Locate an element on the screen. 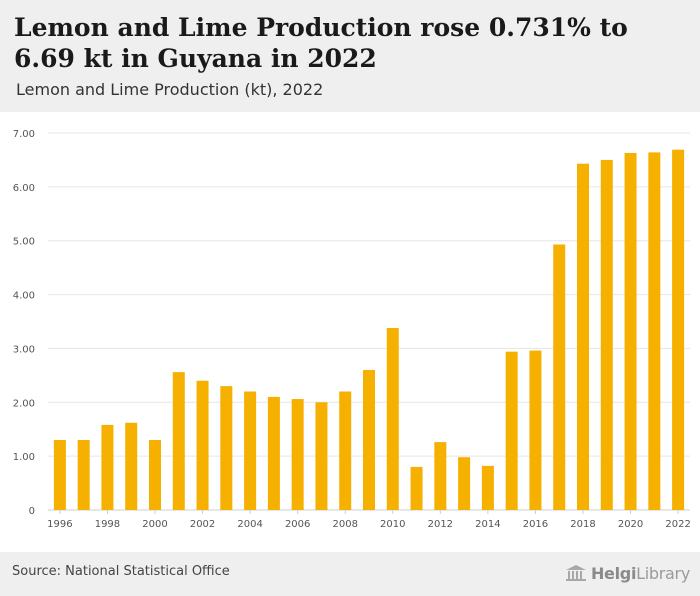 The height and width of the screenshot is (596, 700). bar-2018 is located at coordinates (583, 336).